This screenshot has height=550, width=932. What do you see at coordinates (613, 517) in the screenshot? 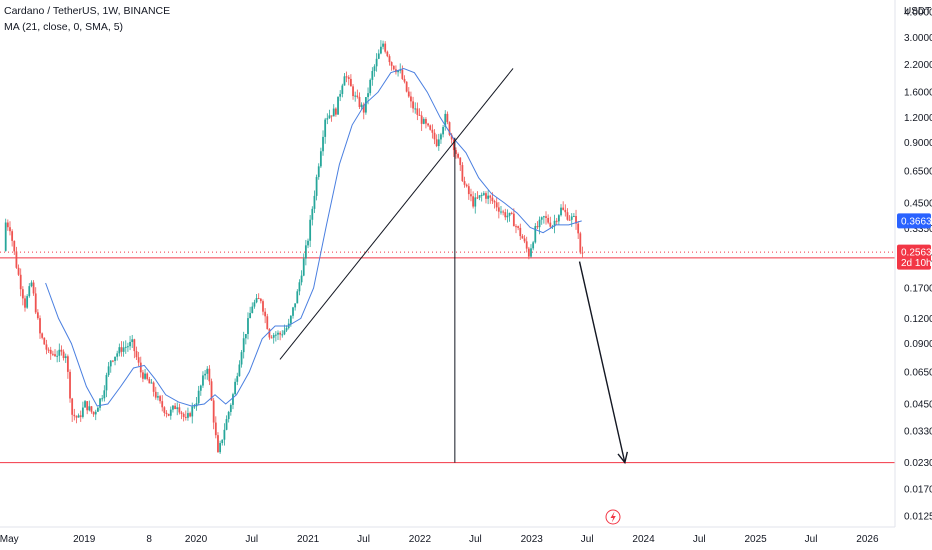
I see `lightning-icon` at bounding box center [613, 517].